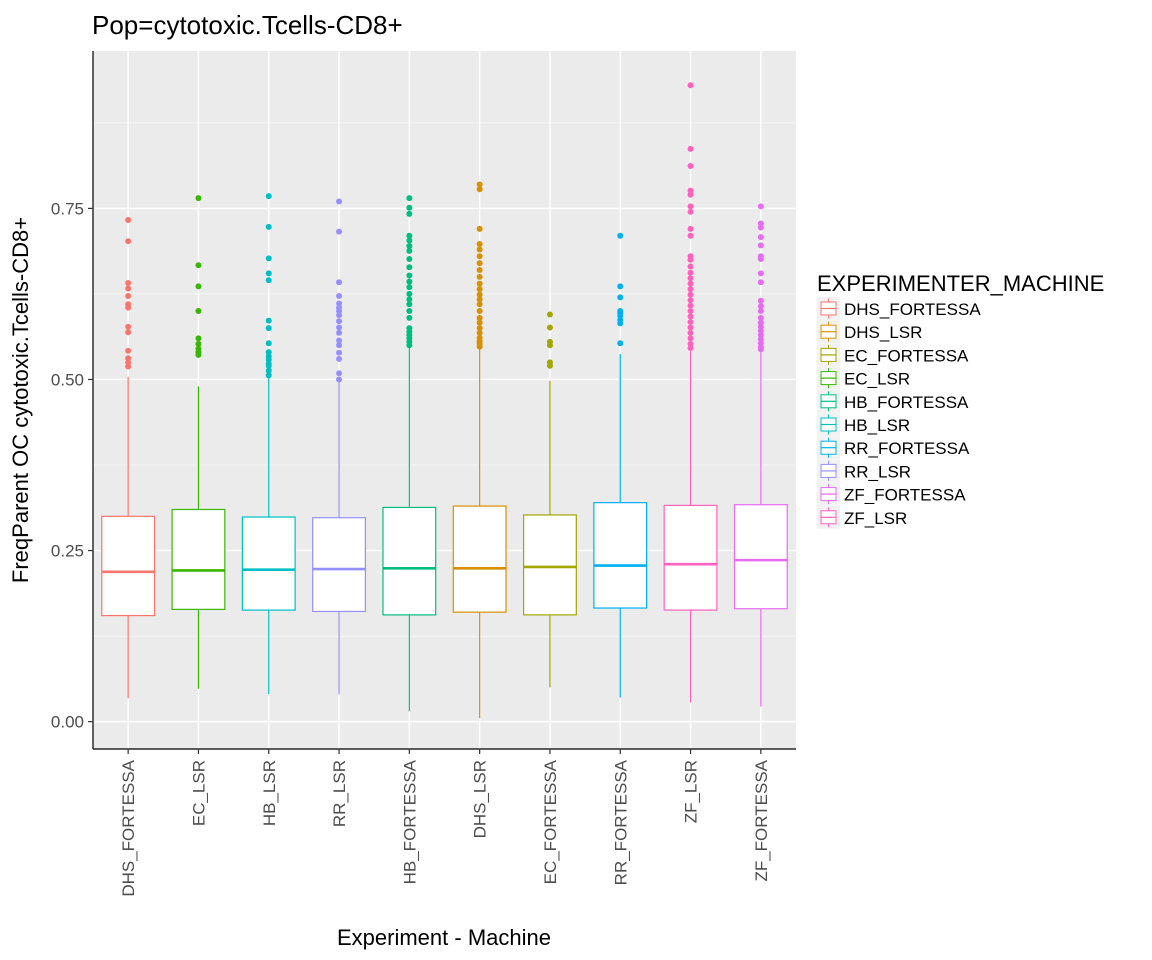 This screenshot has width=1152, height=960. Describe the element at coordinates (905, 495) in the screenshot. I see `legend-label: ZF_FORTESSA` at that location.